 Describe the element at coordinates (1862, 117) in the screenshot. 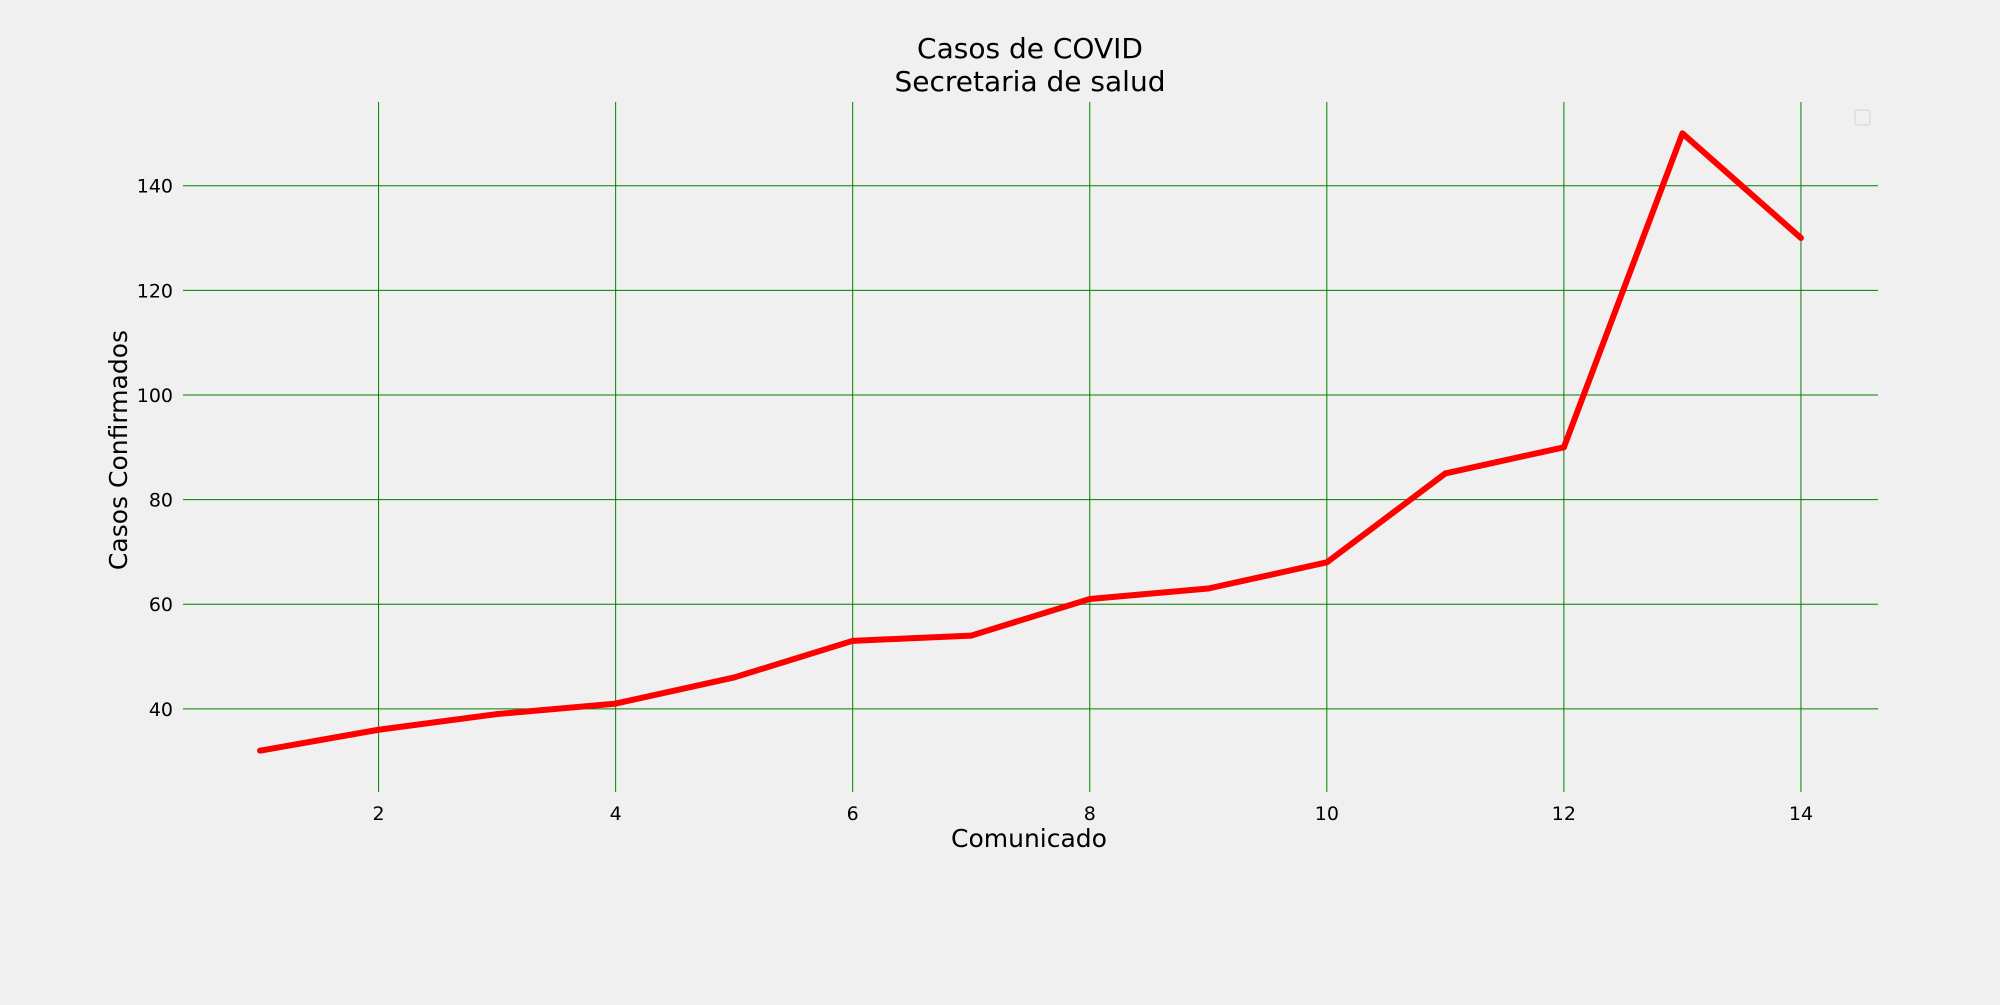

I see `legend-box` at that location.